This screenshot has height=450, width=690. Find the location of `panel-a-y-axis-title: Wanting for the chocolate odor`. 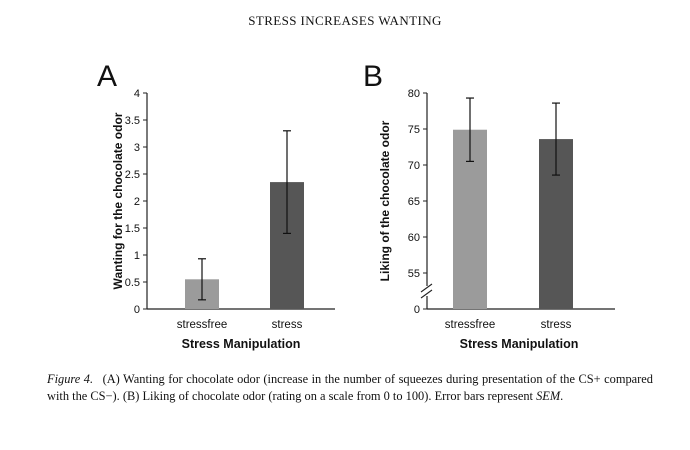

panel-a-y-axis-title: Wanting for the chocolate odor is located at coordinates (118, 200).